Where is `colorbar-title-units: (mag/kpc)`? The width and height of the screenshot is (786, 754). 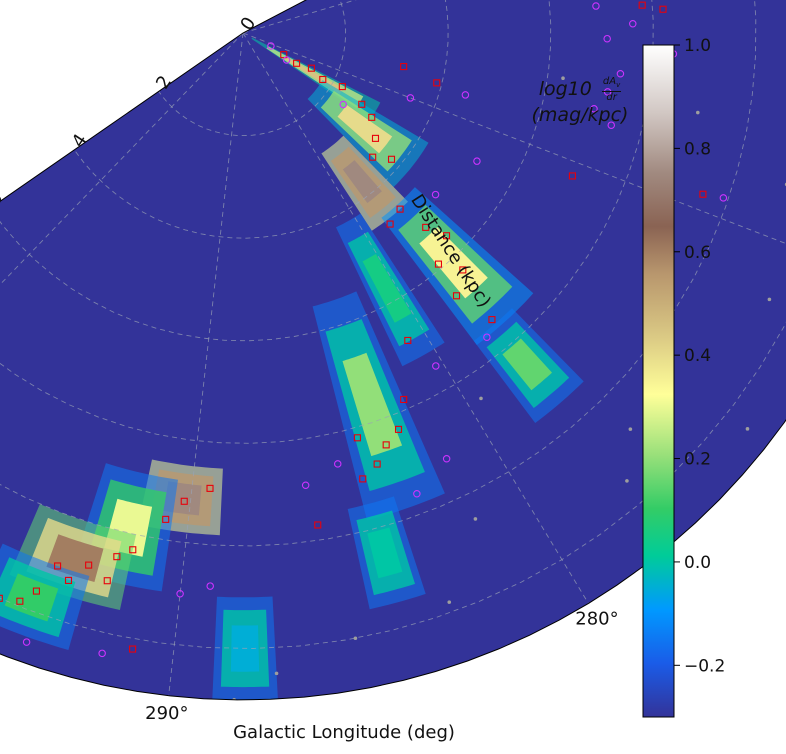 colorbar-title-units: (mag/kpc) is located at coordinates (580, 115).